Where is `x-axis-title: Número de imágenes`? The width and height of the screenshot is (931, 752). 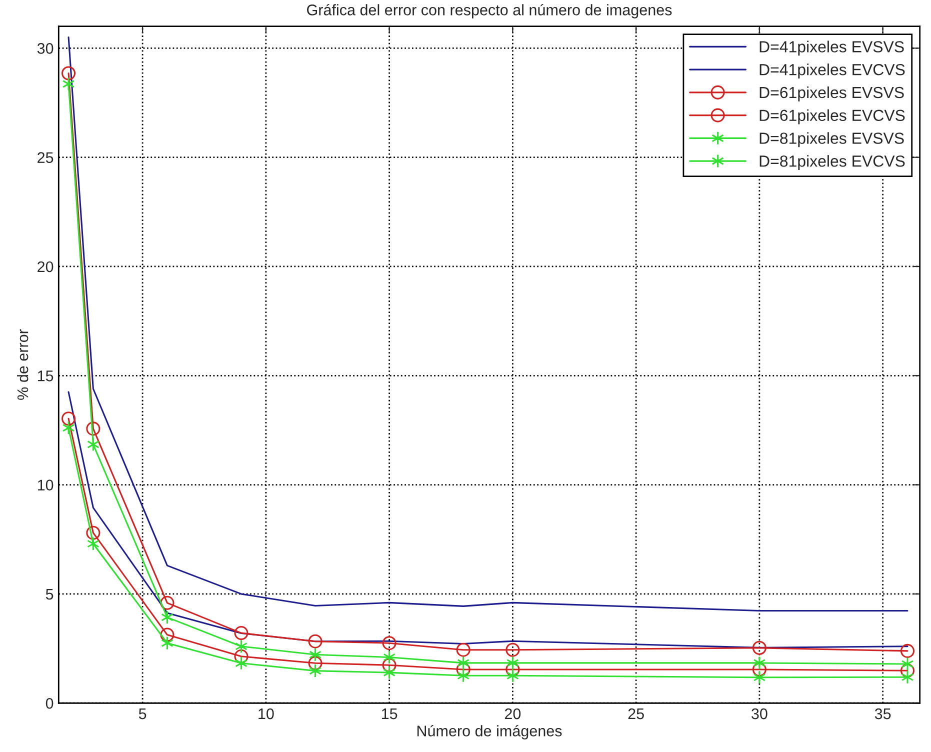
x-axis-title: Número de imágenes is located at coordinates (489, 732).